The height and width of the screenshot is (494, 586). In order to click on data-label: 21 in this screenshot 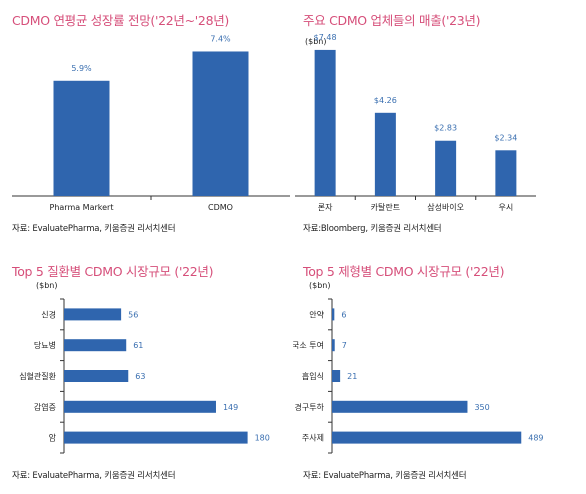, I will do `click(352, 376)`.